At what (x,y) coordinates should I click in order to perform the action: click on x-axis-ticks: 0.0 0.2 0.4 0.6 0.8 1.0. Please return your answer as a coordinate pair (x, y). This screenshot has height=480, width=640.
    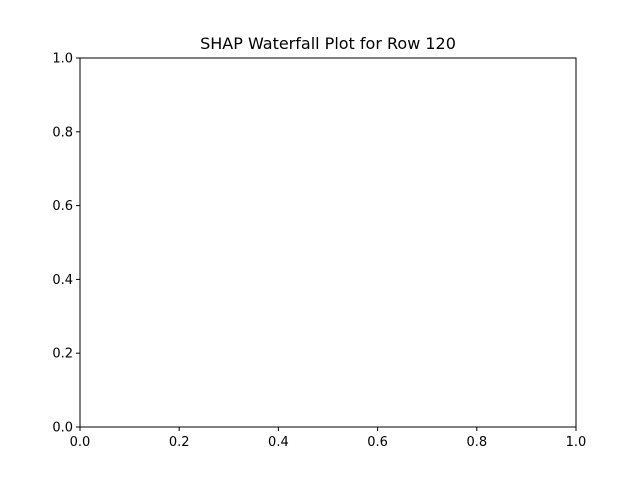
    Looking at the image, I should click on (328, 438).